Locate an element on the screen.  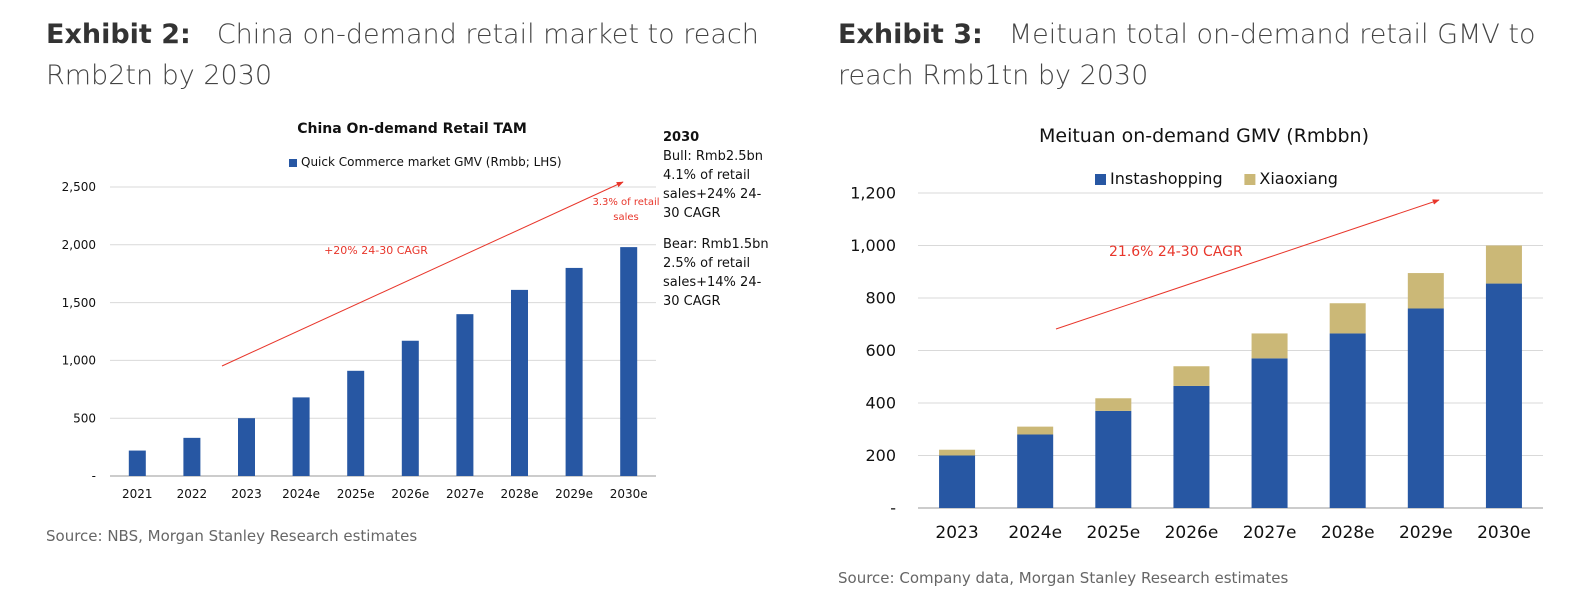
chart2-xtick-label: 2027e is located at coordinates (1270, 533).